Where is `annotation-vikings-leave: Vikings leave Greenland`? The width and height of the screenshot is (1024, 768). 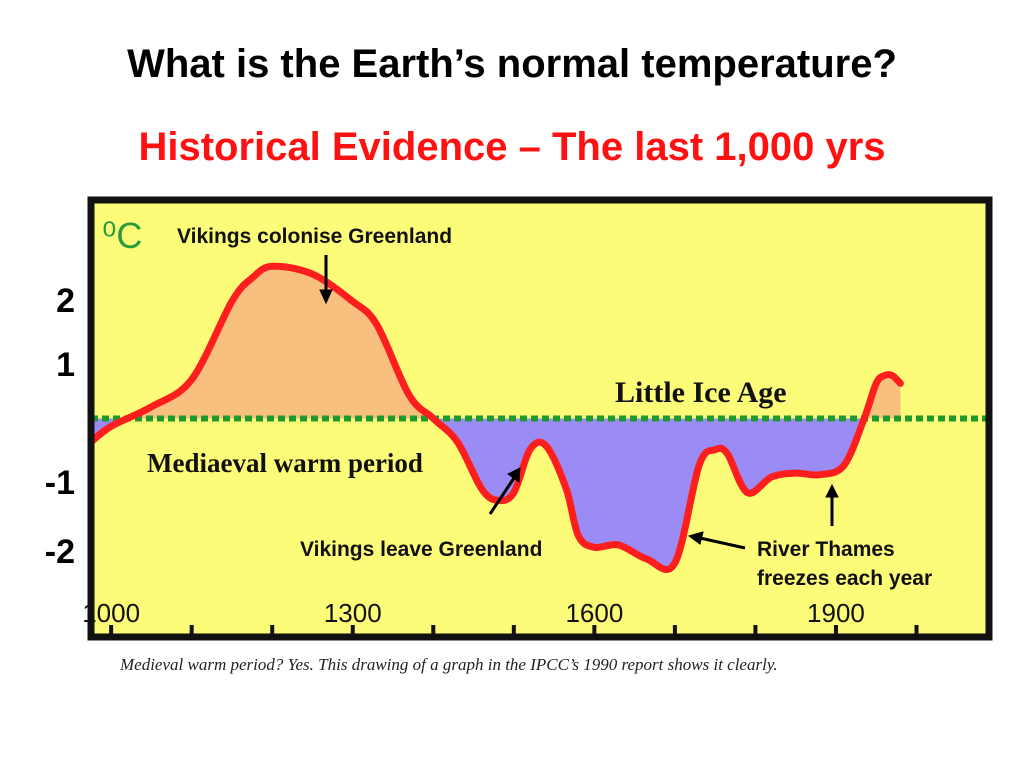 annotation-vikings-leave: Vikings leave Greenland is located at coordinates (421, 549).